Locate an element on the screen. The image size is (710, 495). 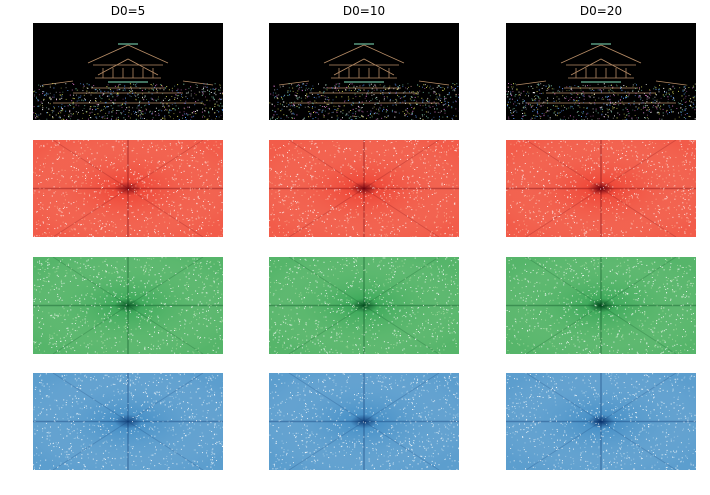
column-title-d0-5: D0=5 is located at coordinates (128, 11).